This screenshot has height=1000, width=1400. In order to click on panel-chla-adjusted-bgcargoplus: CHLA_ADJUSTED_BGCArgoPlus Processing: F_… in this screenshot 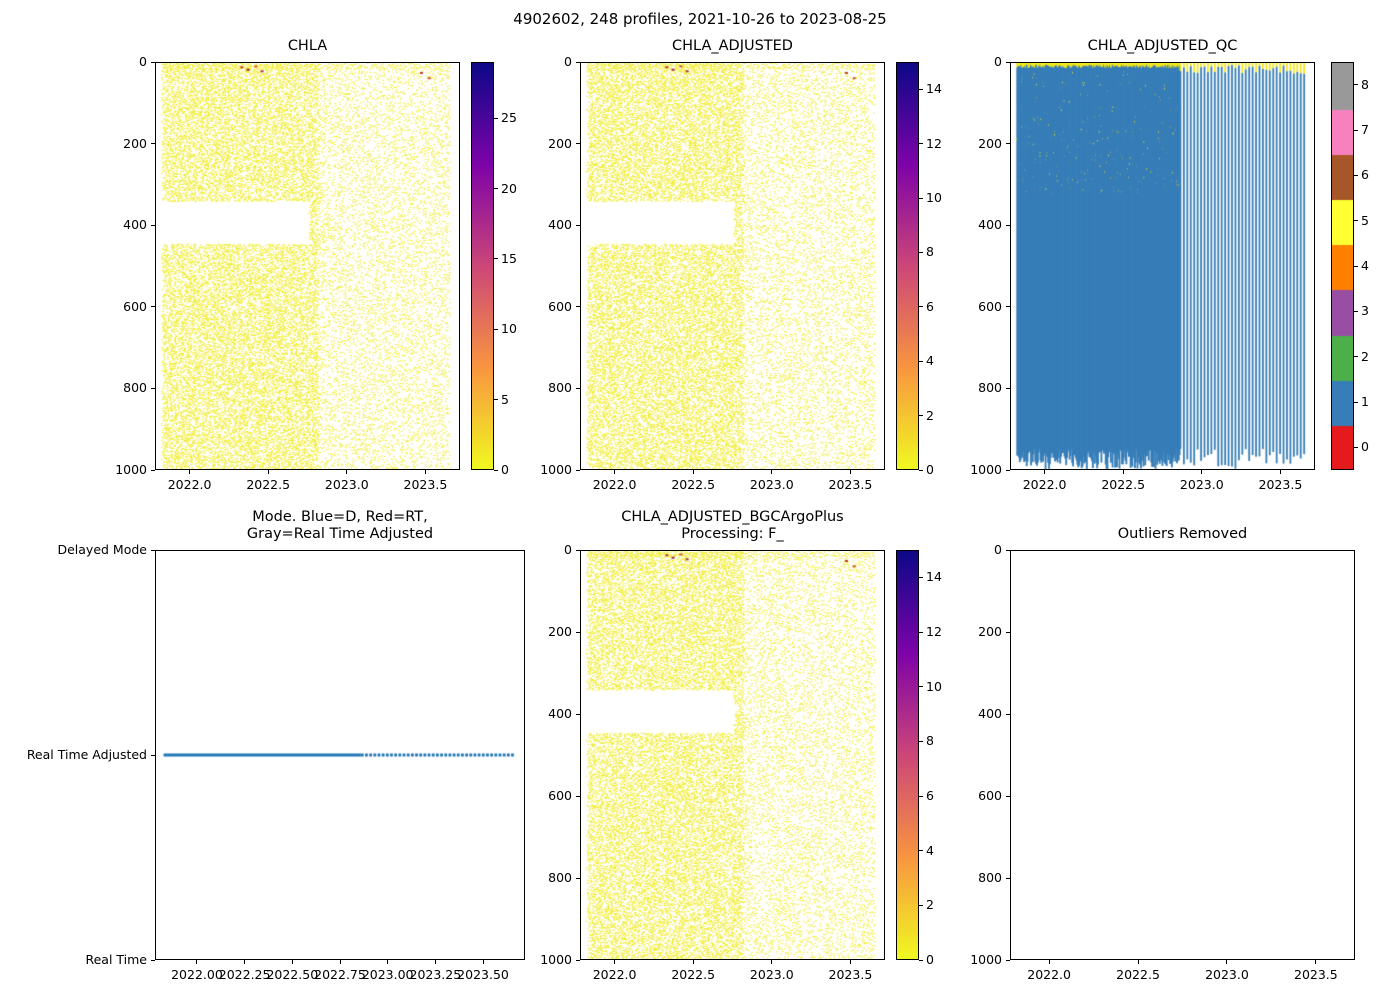, I will do `click(741, 745)`.